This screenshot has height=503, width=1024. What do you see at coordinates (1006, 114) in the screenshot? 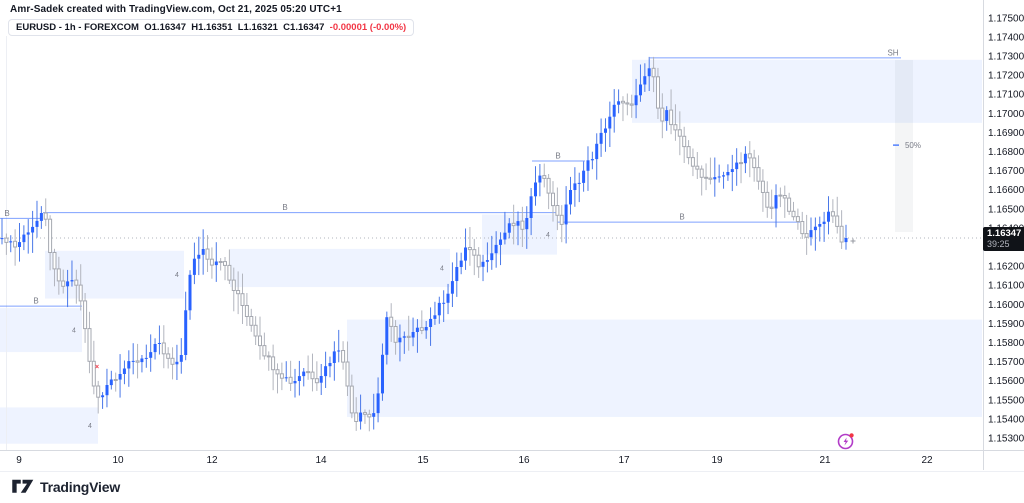
I see `price-axis-label: 1.17000` at bounding box center [1006, 114].